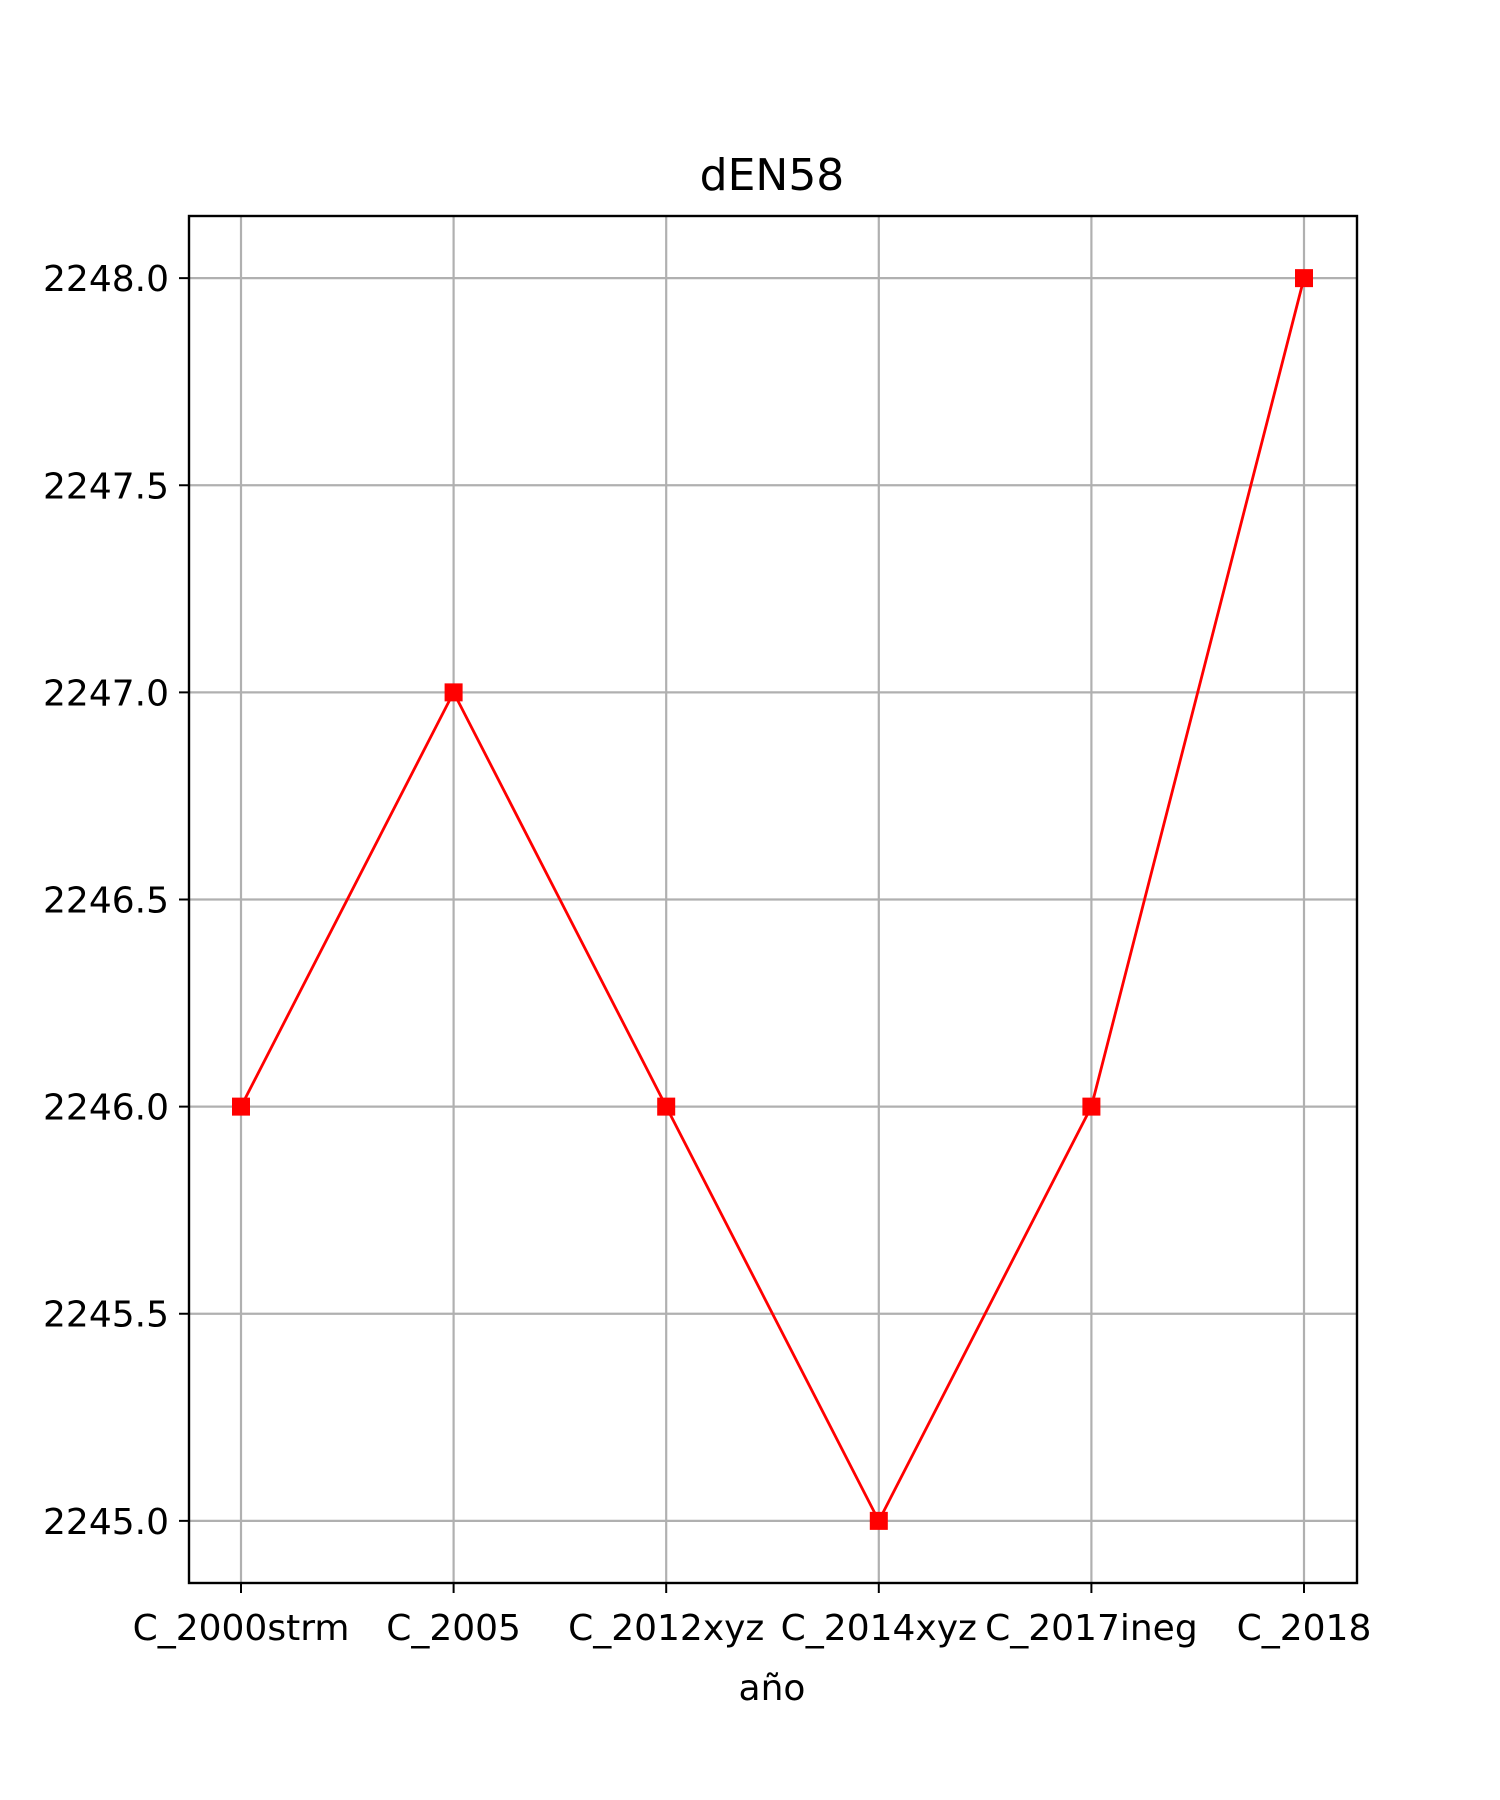 This screenshot has height=1800, width=1500. I want to click on y-tick-label: 2245.0, so click(106, 1522).